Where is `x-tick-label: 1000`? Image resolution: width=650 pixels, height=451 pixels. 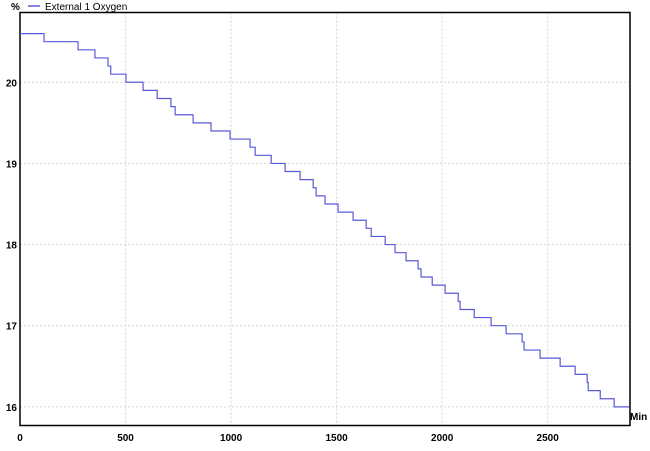
x-tick-label: 1000 is located at coordinates (231, 438).